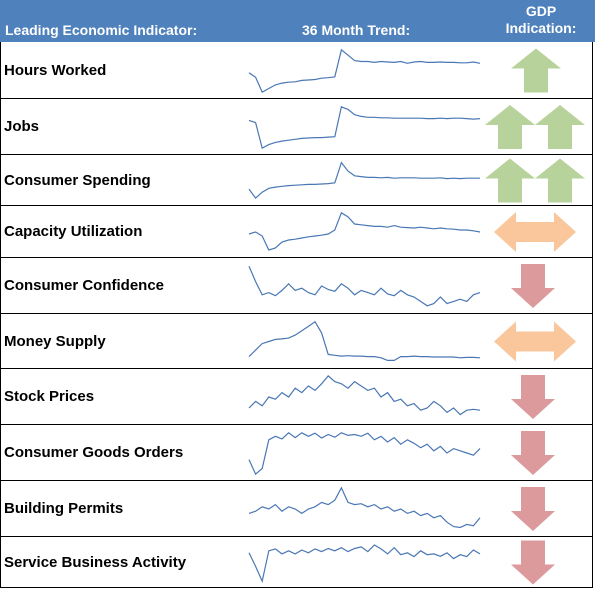 This screenshot has width=595, height=589. I want to click on sparkline-capacity-utilization, so click(364, 231).